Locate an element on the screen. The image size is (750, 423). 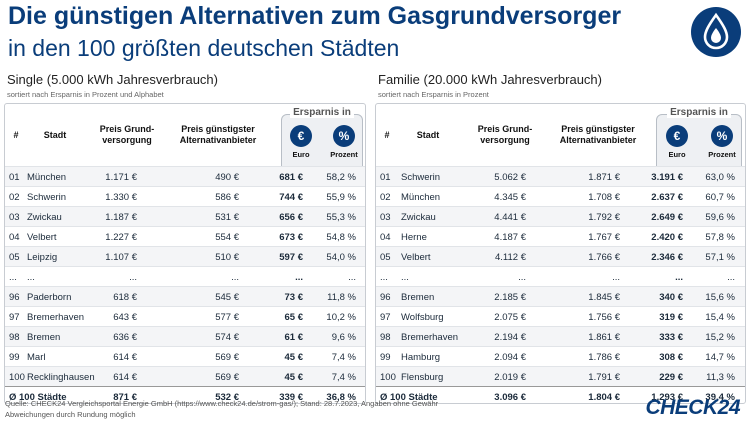
cell-saving-percent: 54,8 % is located at coordinates (341, 237).